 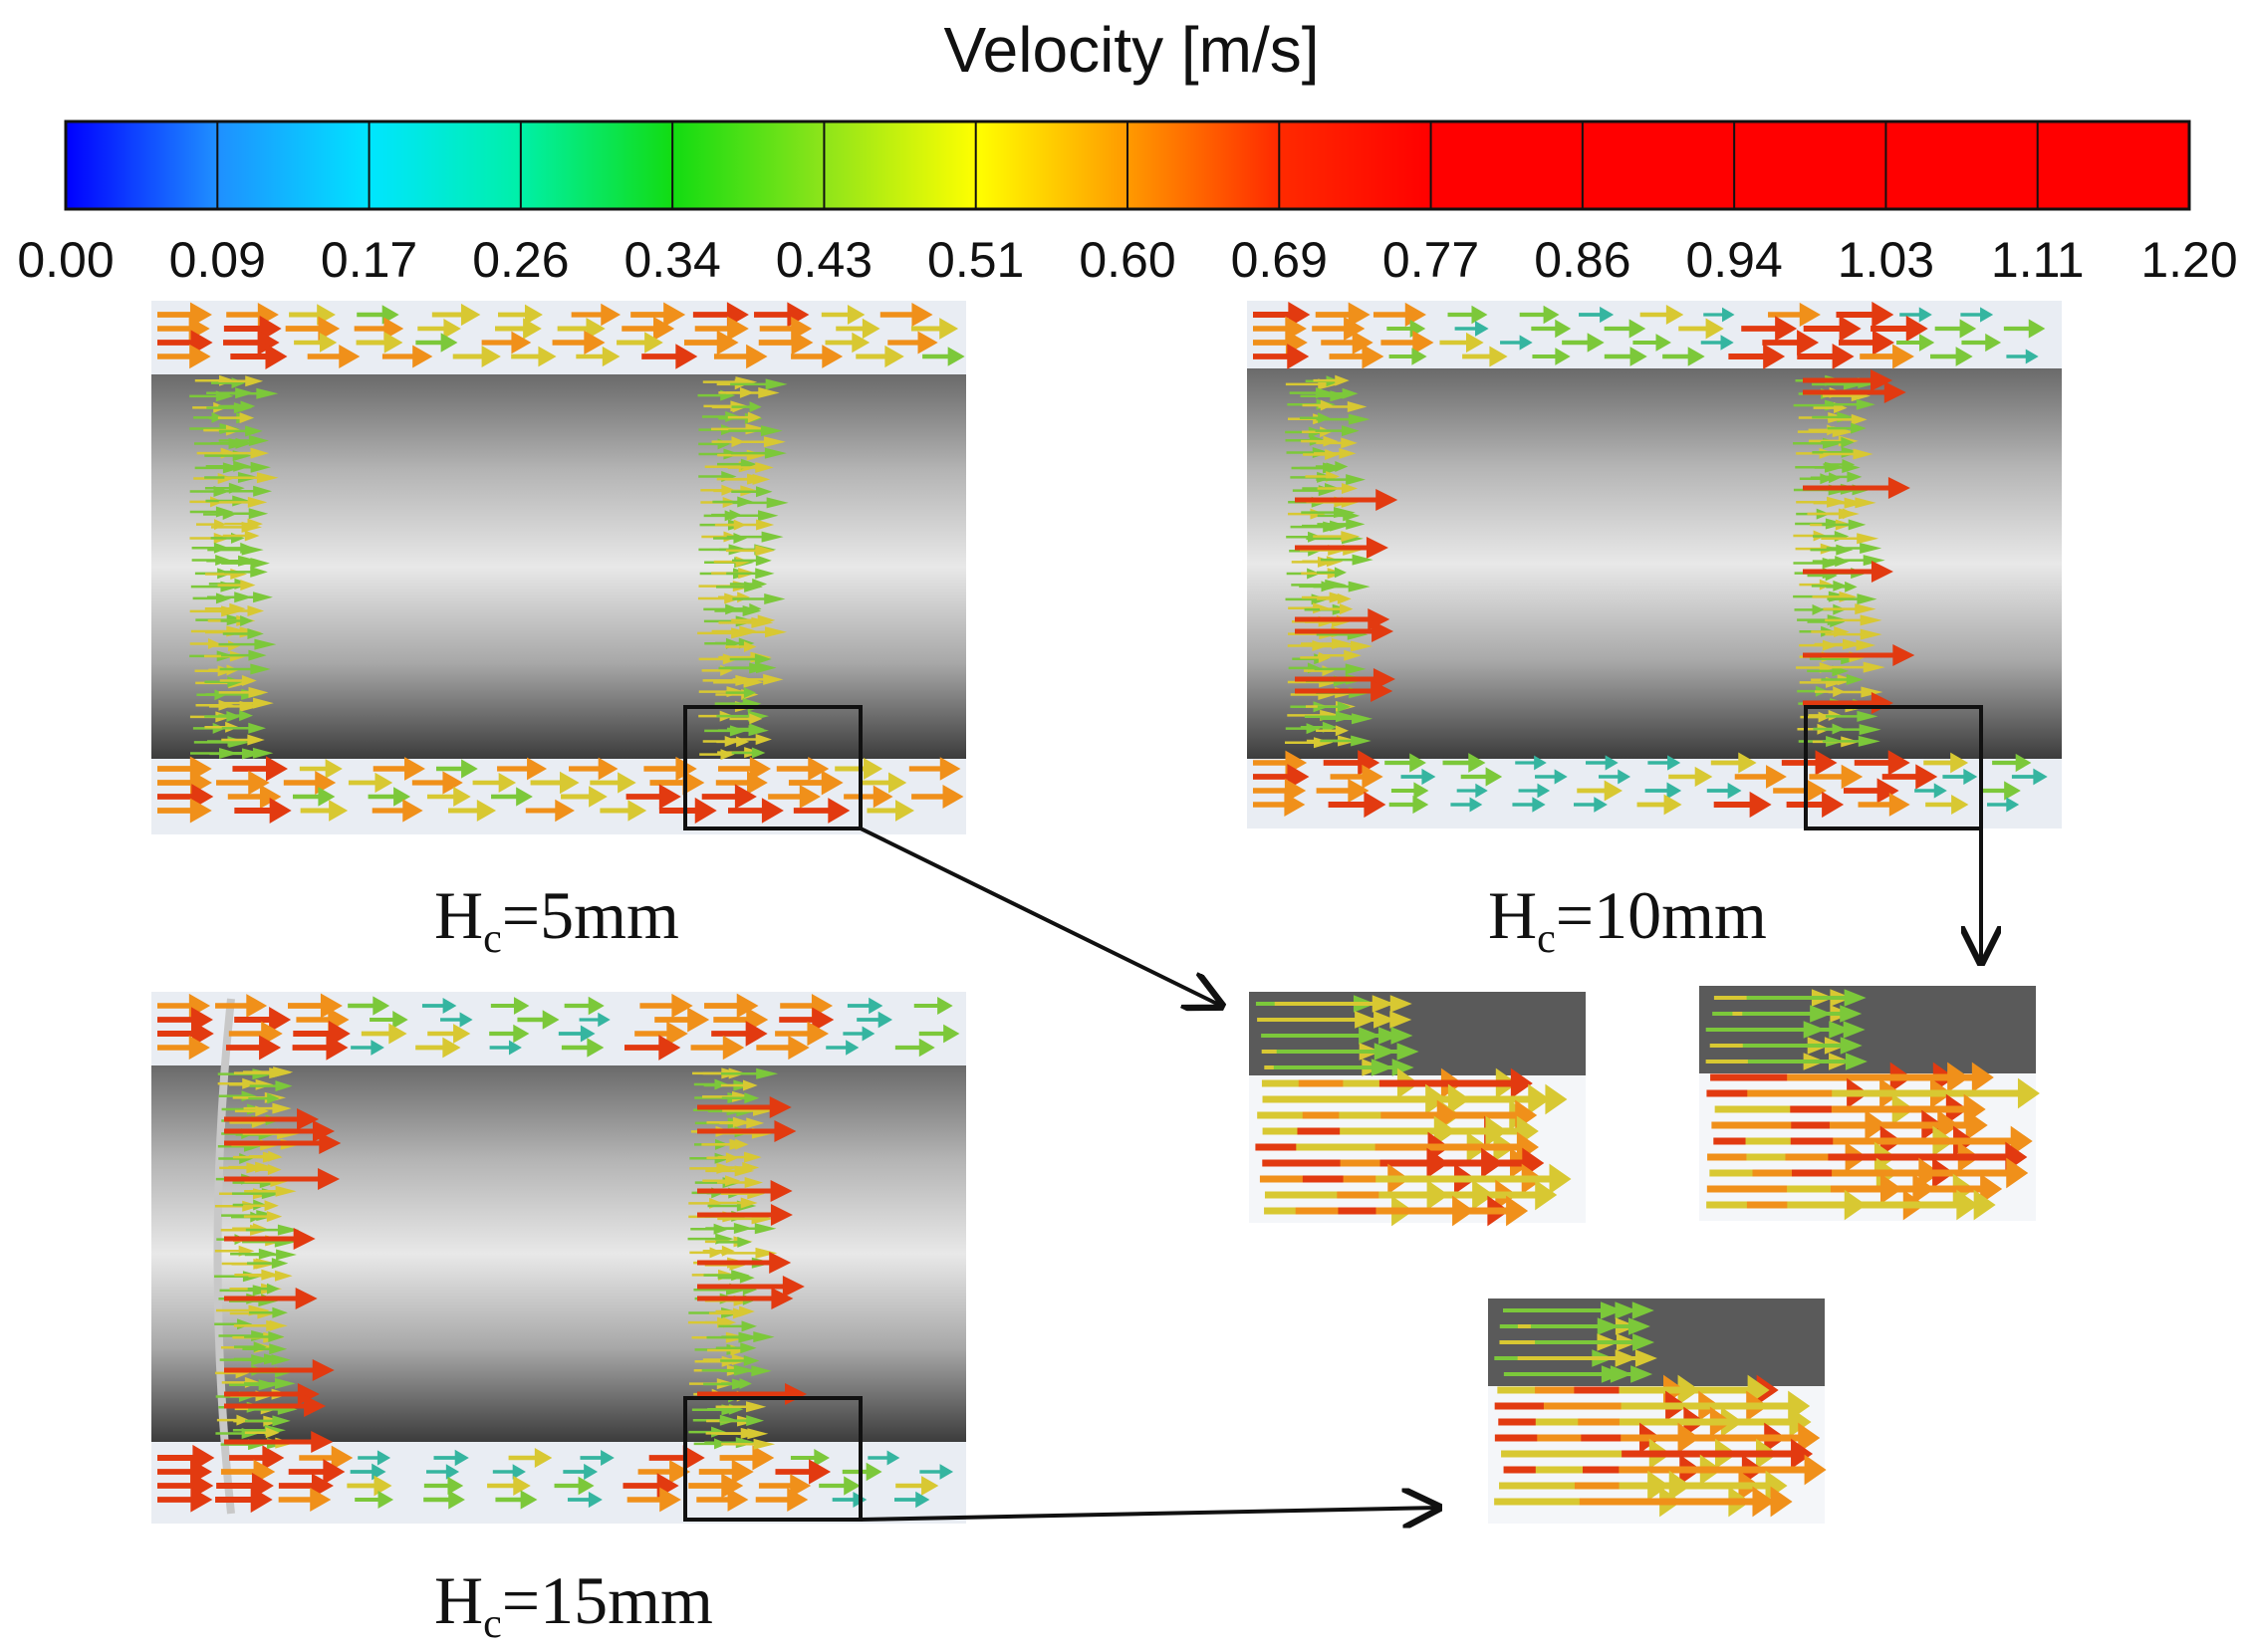 What do you see at coordinates (773, 767) in the screenshot?
I see `zoom-box-hc5` at bounding box center [773, 767].